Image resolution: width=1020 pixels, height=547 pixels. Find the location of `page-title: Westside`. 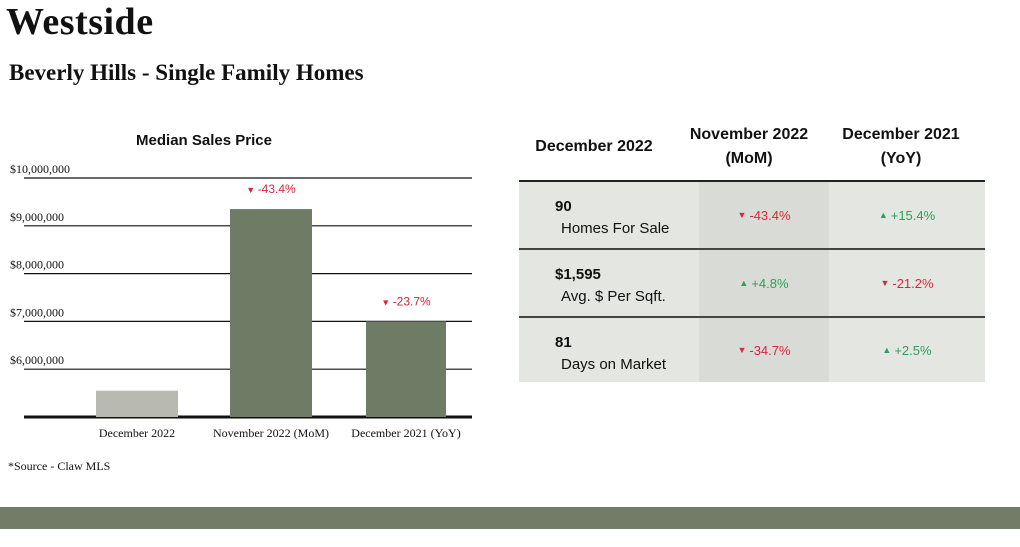

page-title: Westside is located at coordinates (80, 22).